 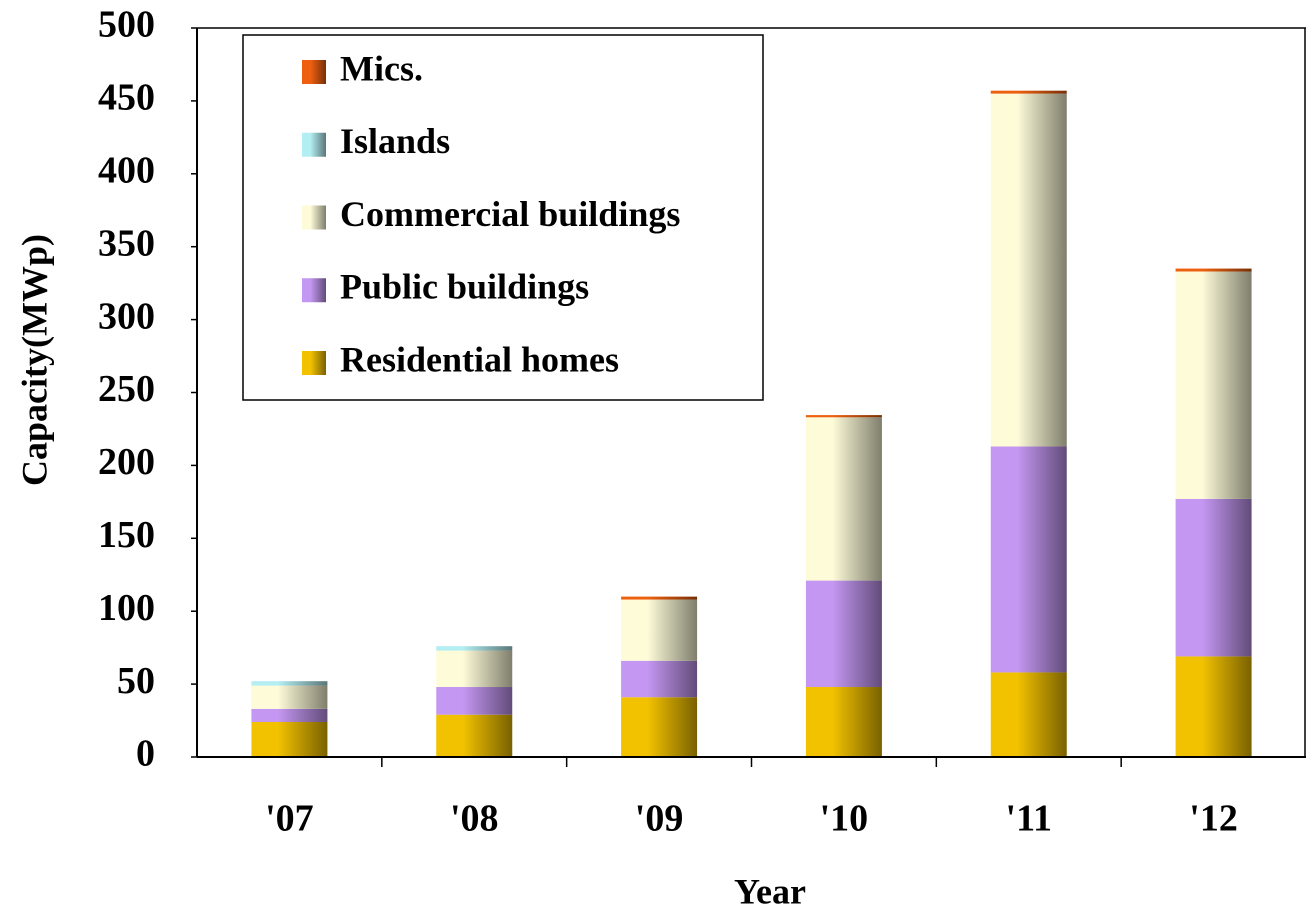 I want to click on legend-label: Mics., so click(x=381, y=68).